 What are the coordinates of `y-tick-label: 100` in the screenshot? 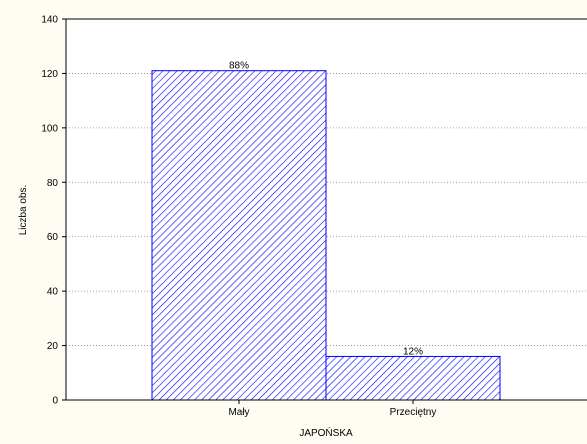 It's located at (49, 128).